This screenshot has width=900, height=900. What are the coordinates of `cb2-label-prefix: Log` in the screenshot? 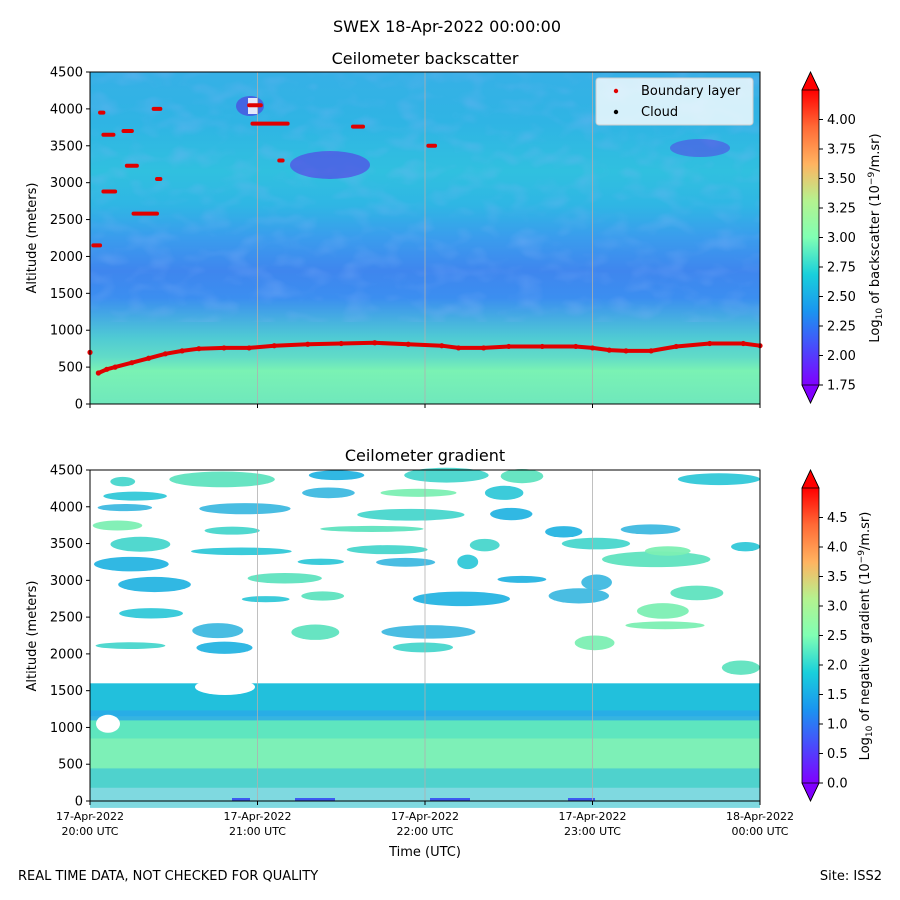 It's located at (865, 748).